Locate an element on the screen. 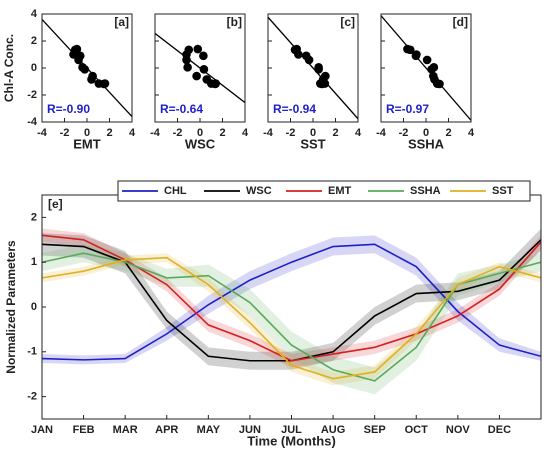  legend-label: SSHA is located at coordinates (425, 191).